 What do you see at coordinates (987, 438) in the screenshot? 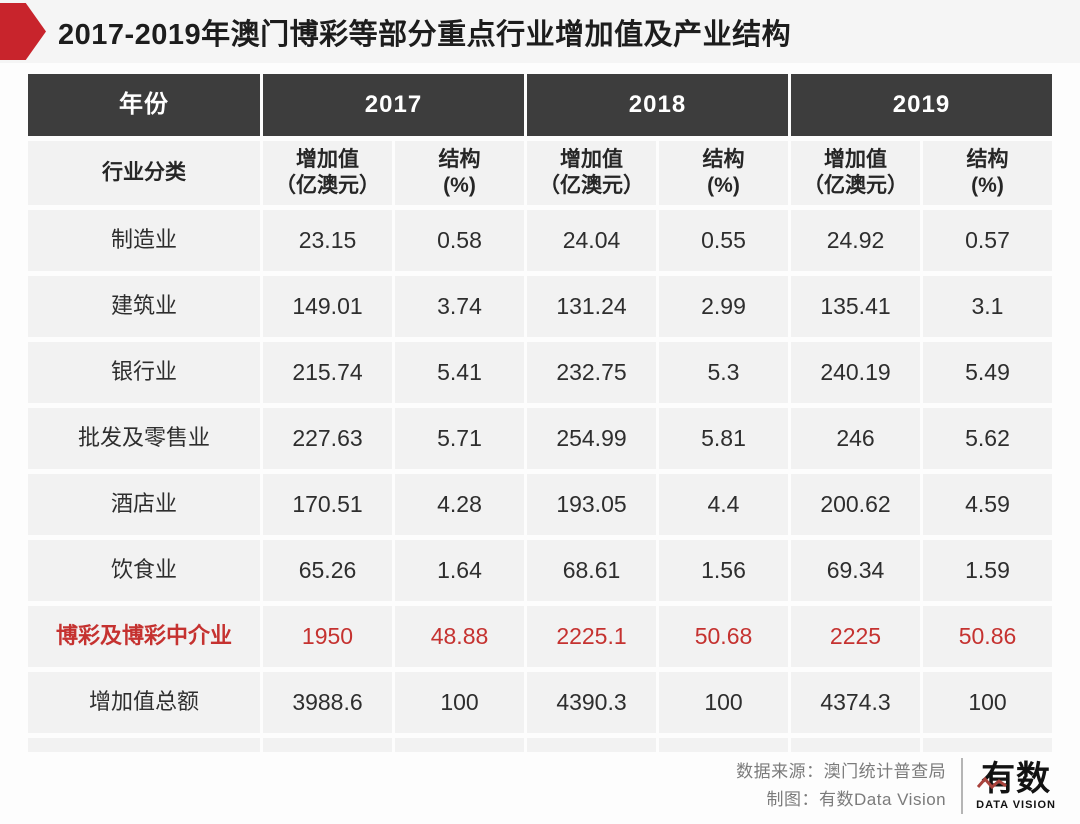
I see `table-cell: 5.62` at bounding box center [987, 438].